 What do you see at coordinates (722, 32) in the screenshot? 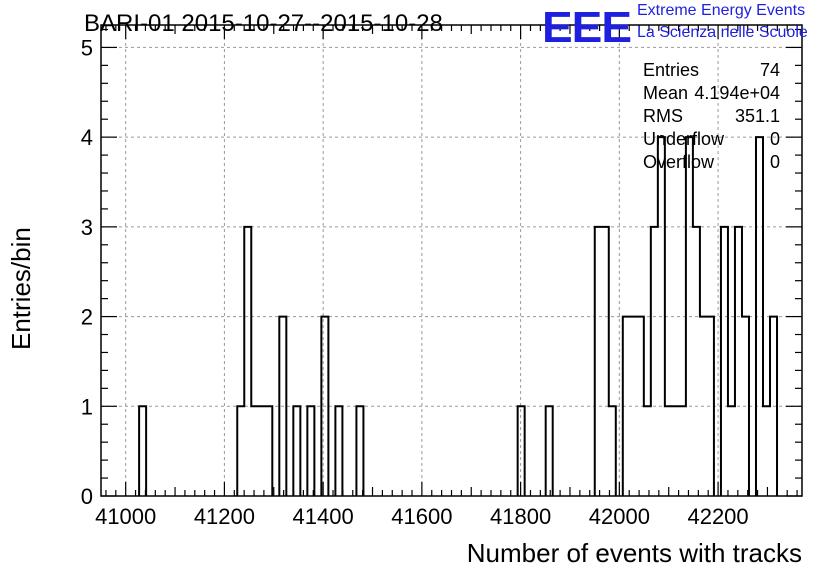
I see `logo-line-2: La Scienza nelle Scuole` at bounding box center [722, 32].